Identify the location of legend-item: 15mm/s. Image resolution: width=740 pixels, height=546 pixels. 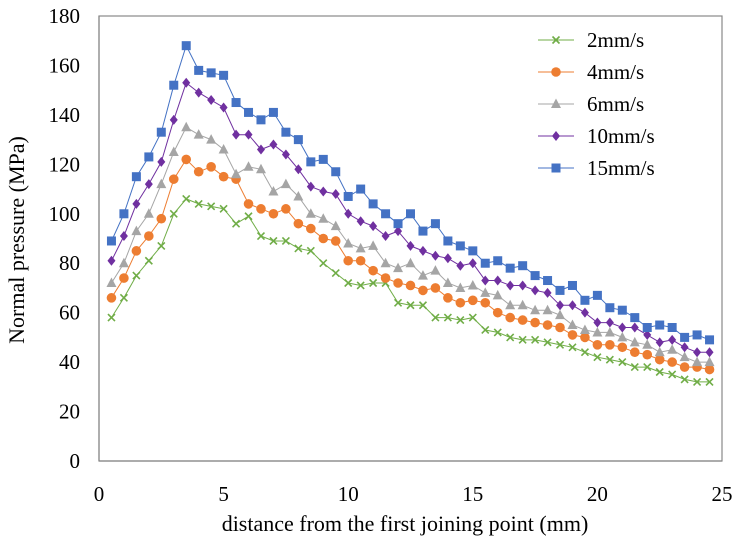
(596, 168).